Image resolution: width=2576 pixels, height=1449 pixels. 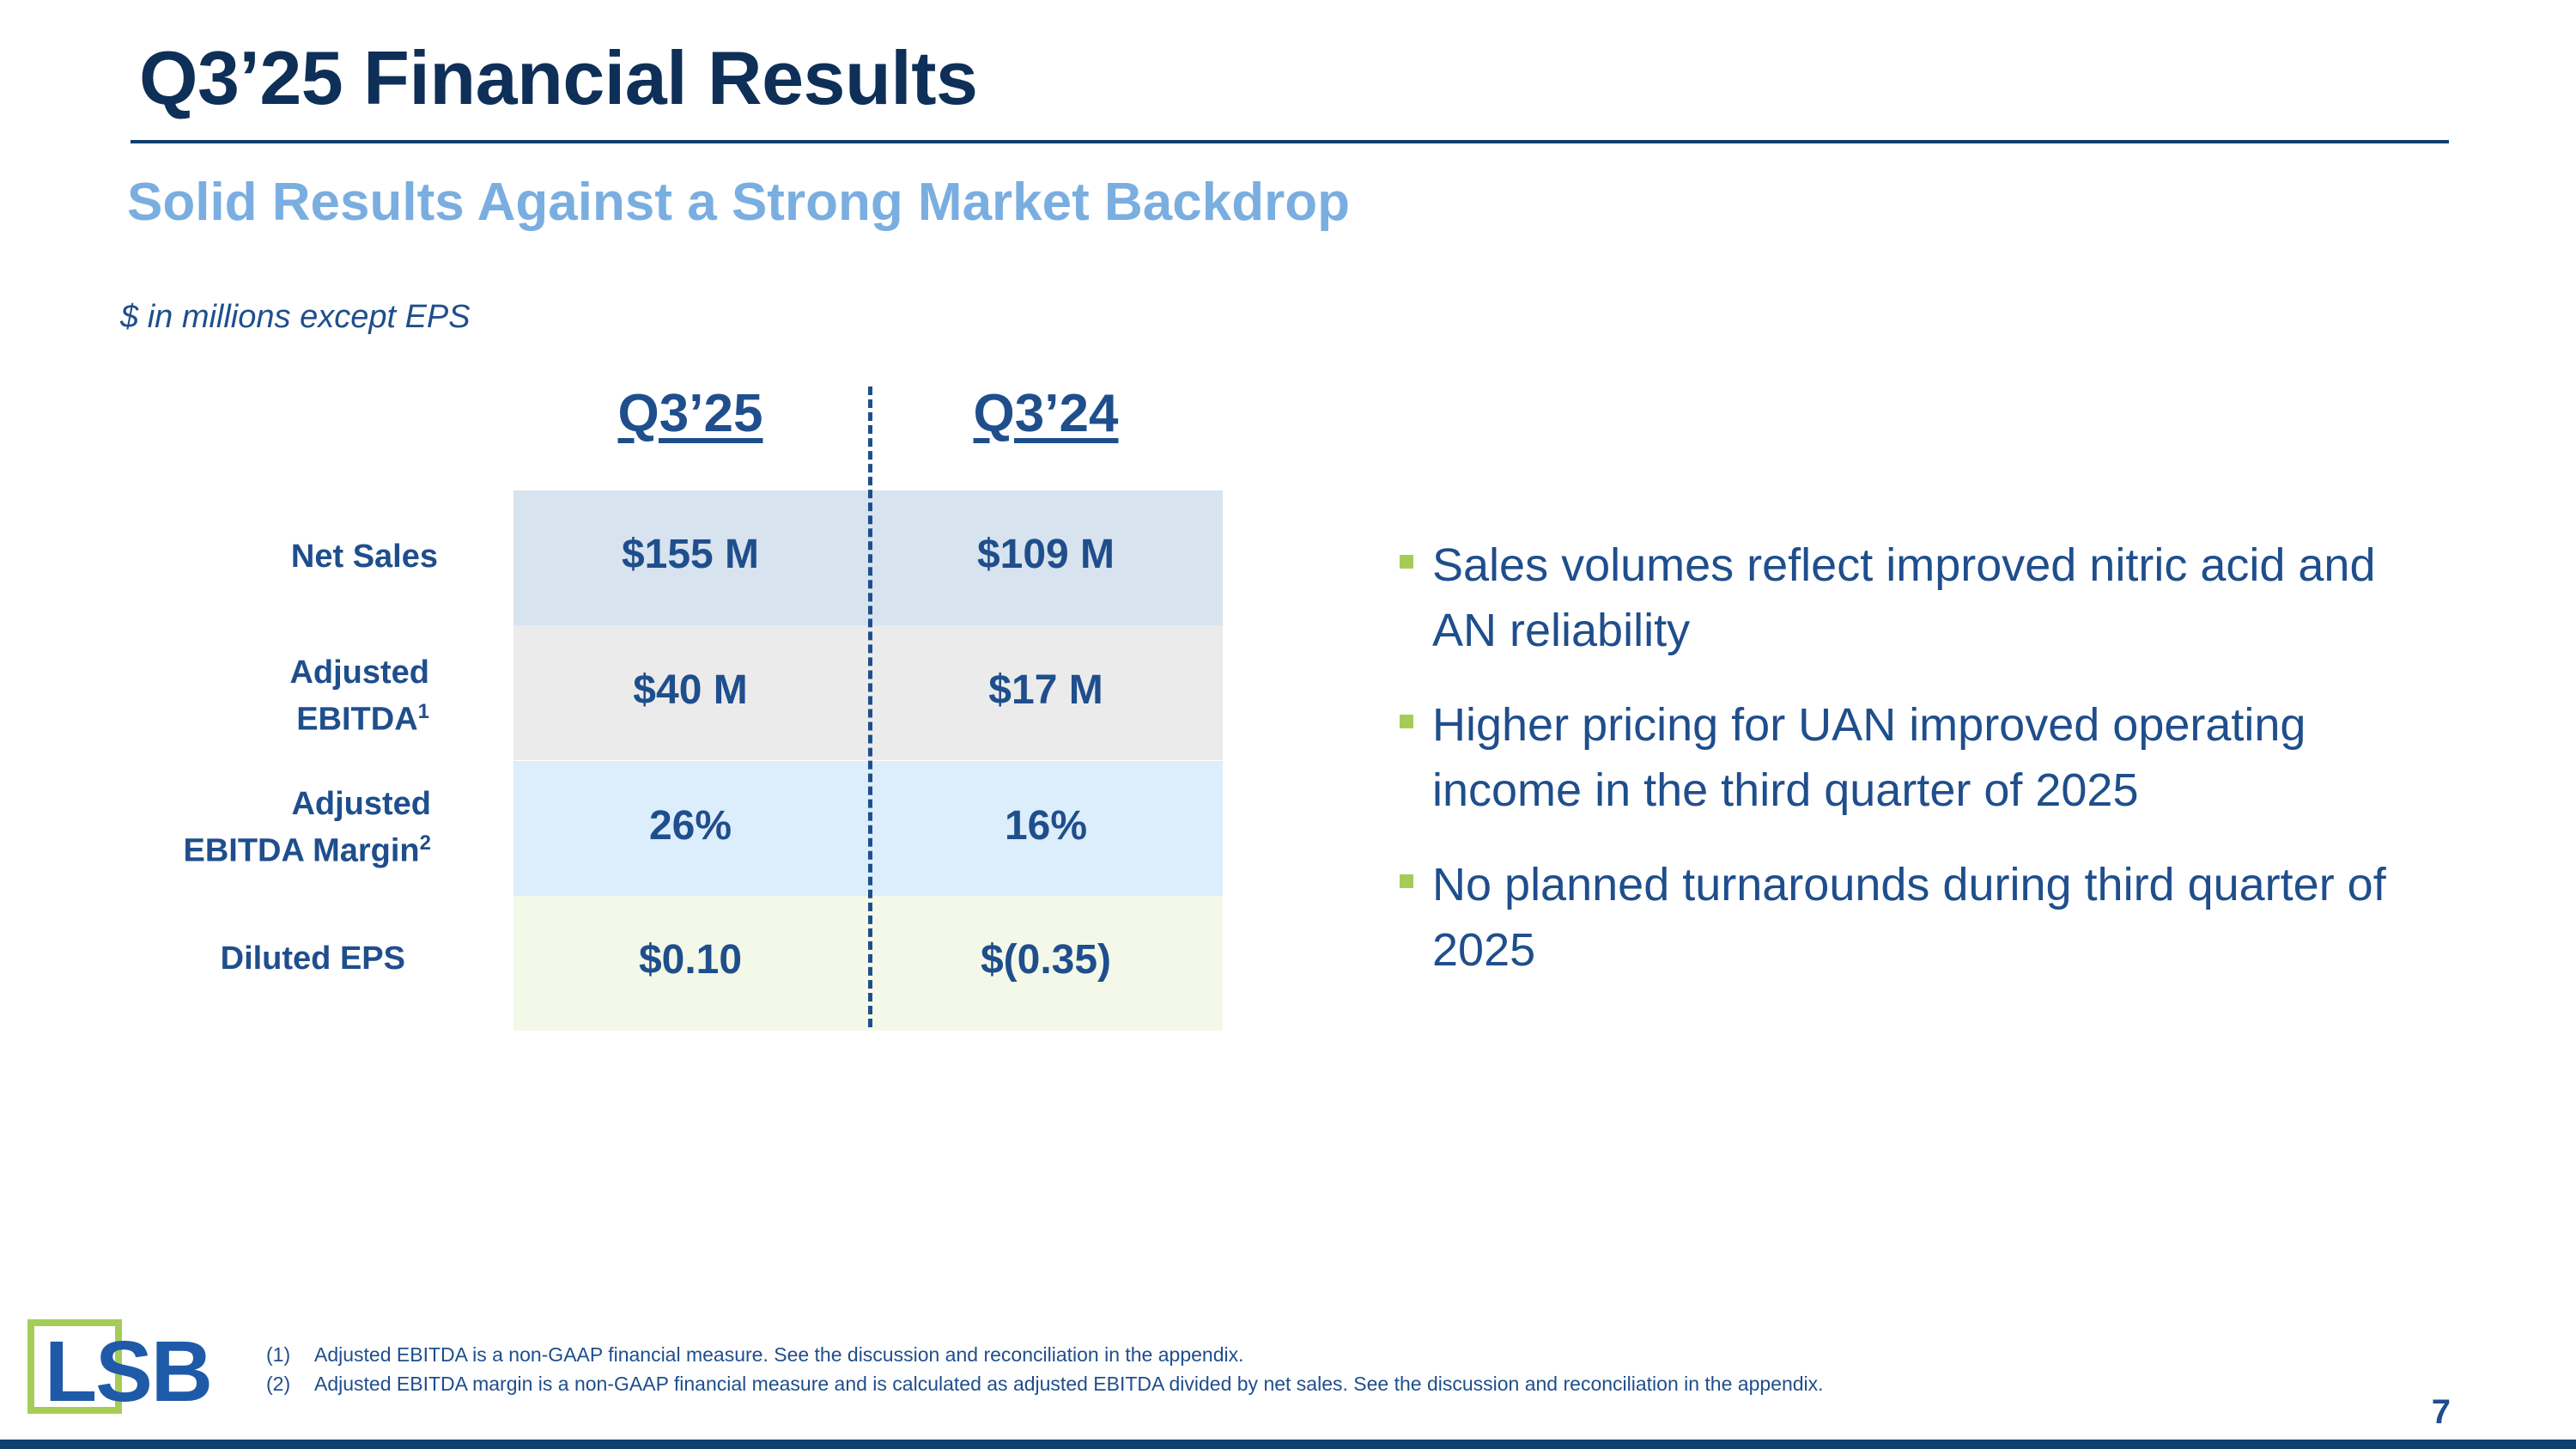 What do you see at coordinates (357, 719) in the screenshot?
I see `row-label-line2: EBITDA` at bounding box center [357, 719].